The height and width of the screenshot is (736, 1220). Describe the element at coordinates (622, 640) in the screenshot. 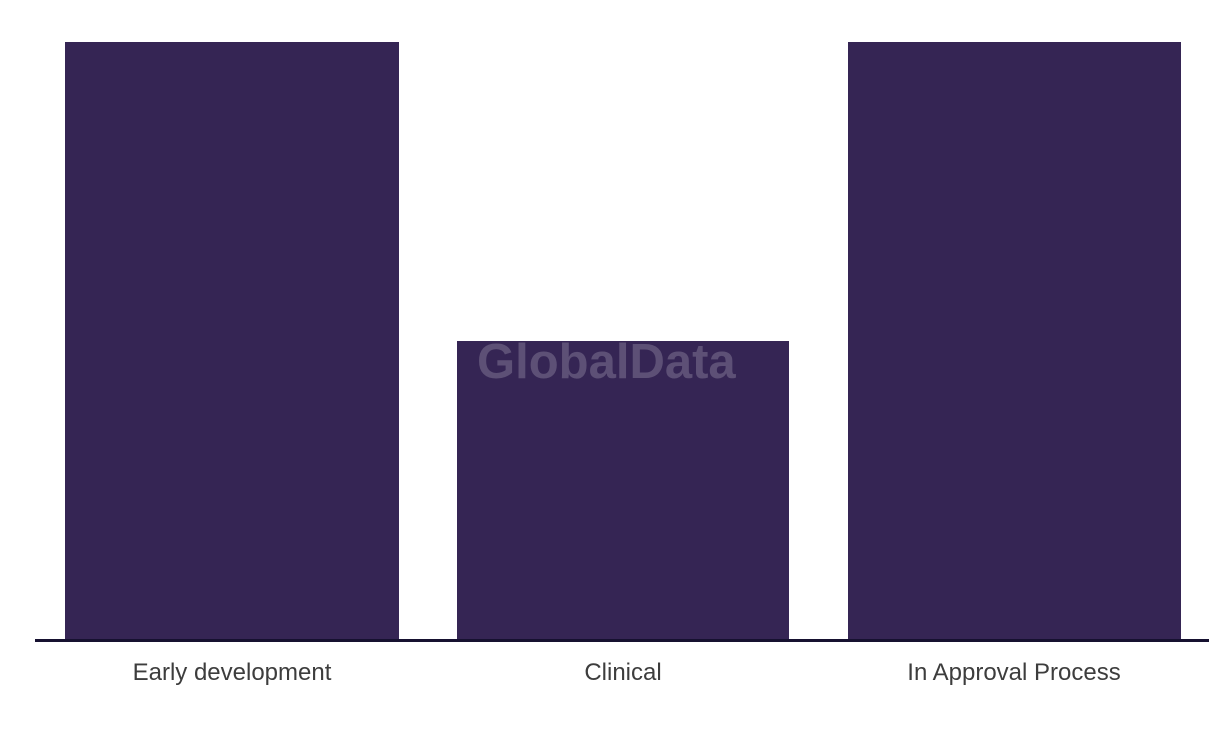

I see `x-axis-line` at that location.